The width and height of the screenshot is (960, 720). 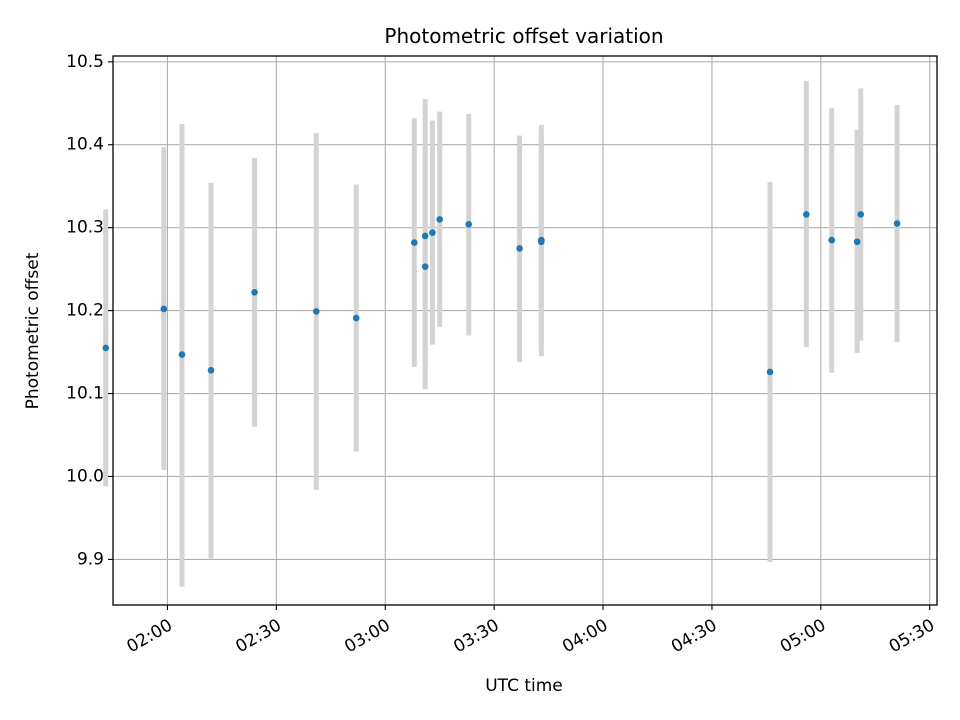 What do you see at coordinates (85, 311) in the screenshot?
I see `y-tick-label: 10.2` at bounding box center [85, 311].